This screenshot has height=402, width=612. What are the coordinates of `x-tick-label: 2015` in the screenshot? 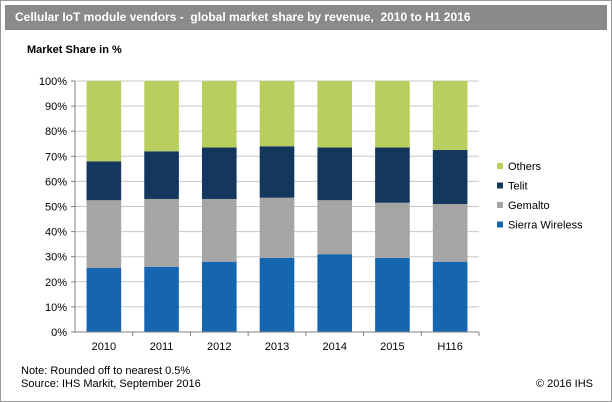 It's located at (392, 347).